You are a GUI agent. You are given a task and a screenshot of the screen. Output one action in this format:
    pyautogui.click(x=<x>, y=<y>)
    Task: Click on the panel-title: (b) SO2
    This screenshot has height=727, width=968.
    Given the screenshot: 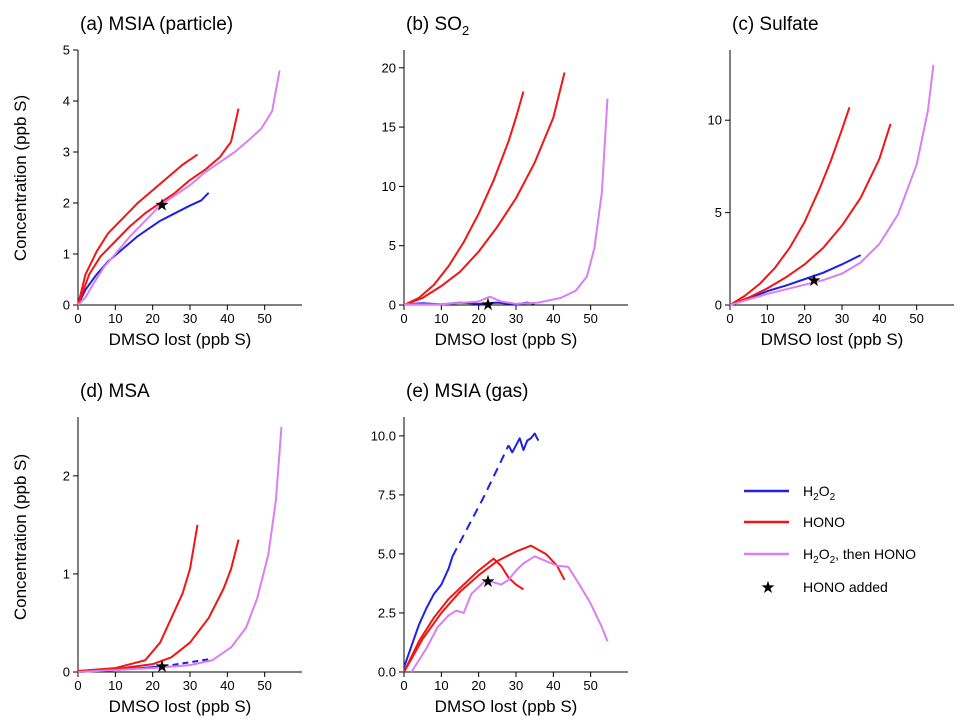 What is the action you would take?
    pyautogui.click(x=437, y=26)
    